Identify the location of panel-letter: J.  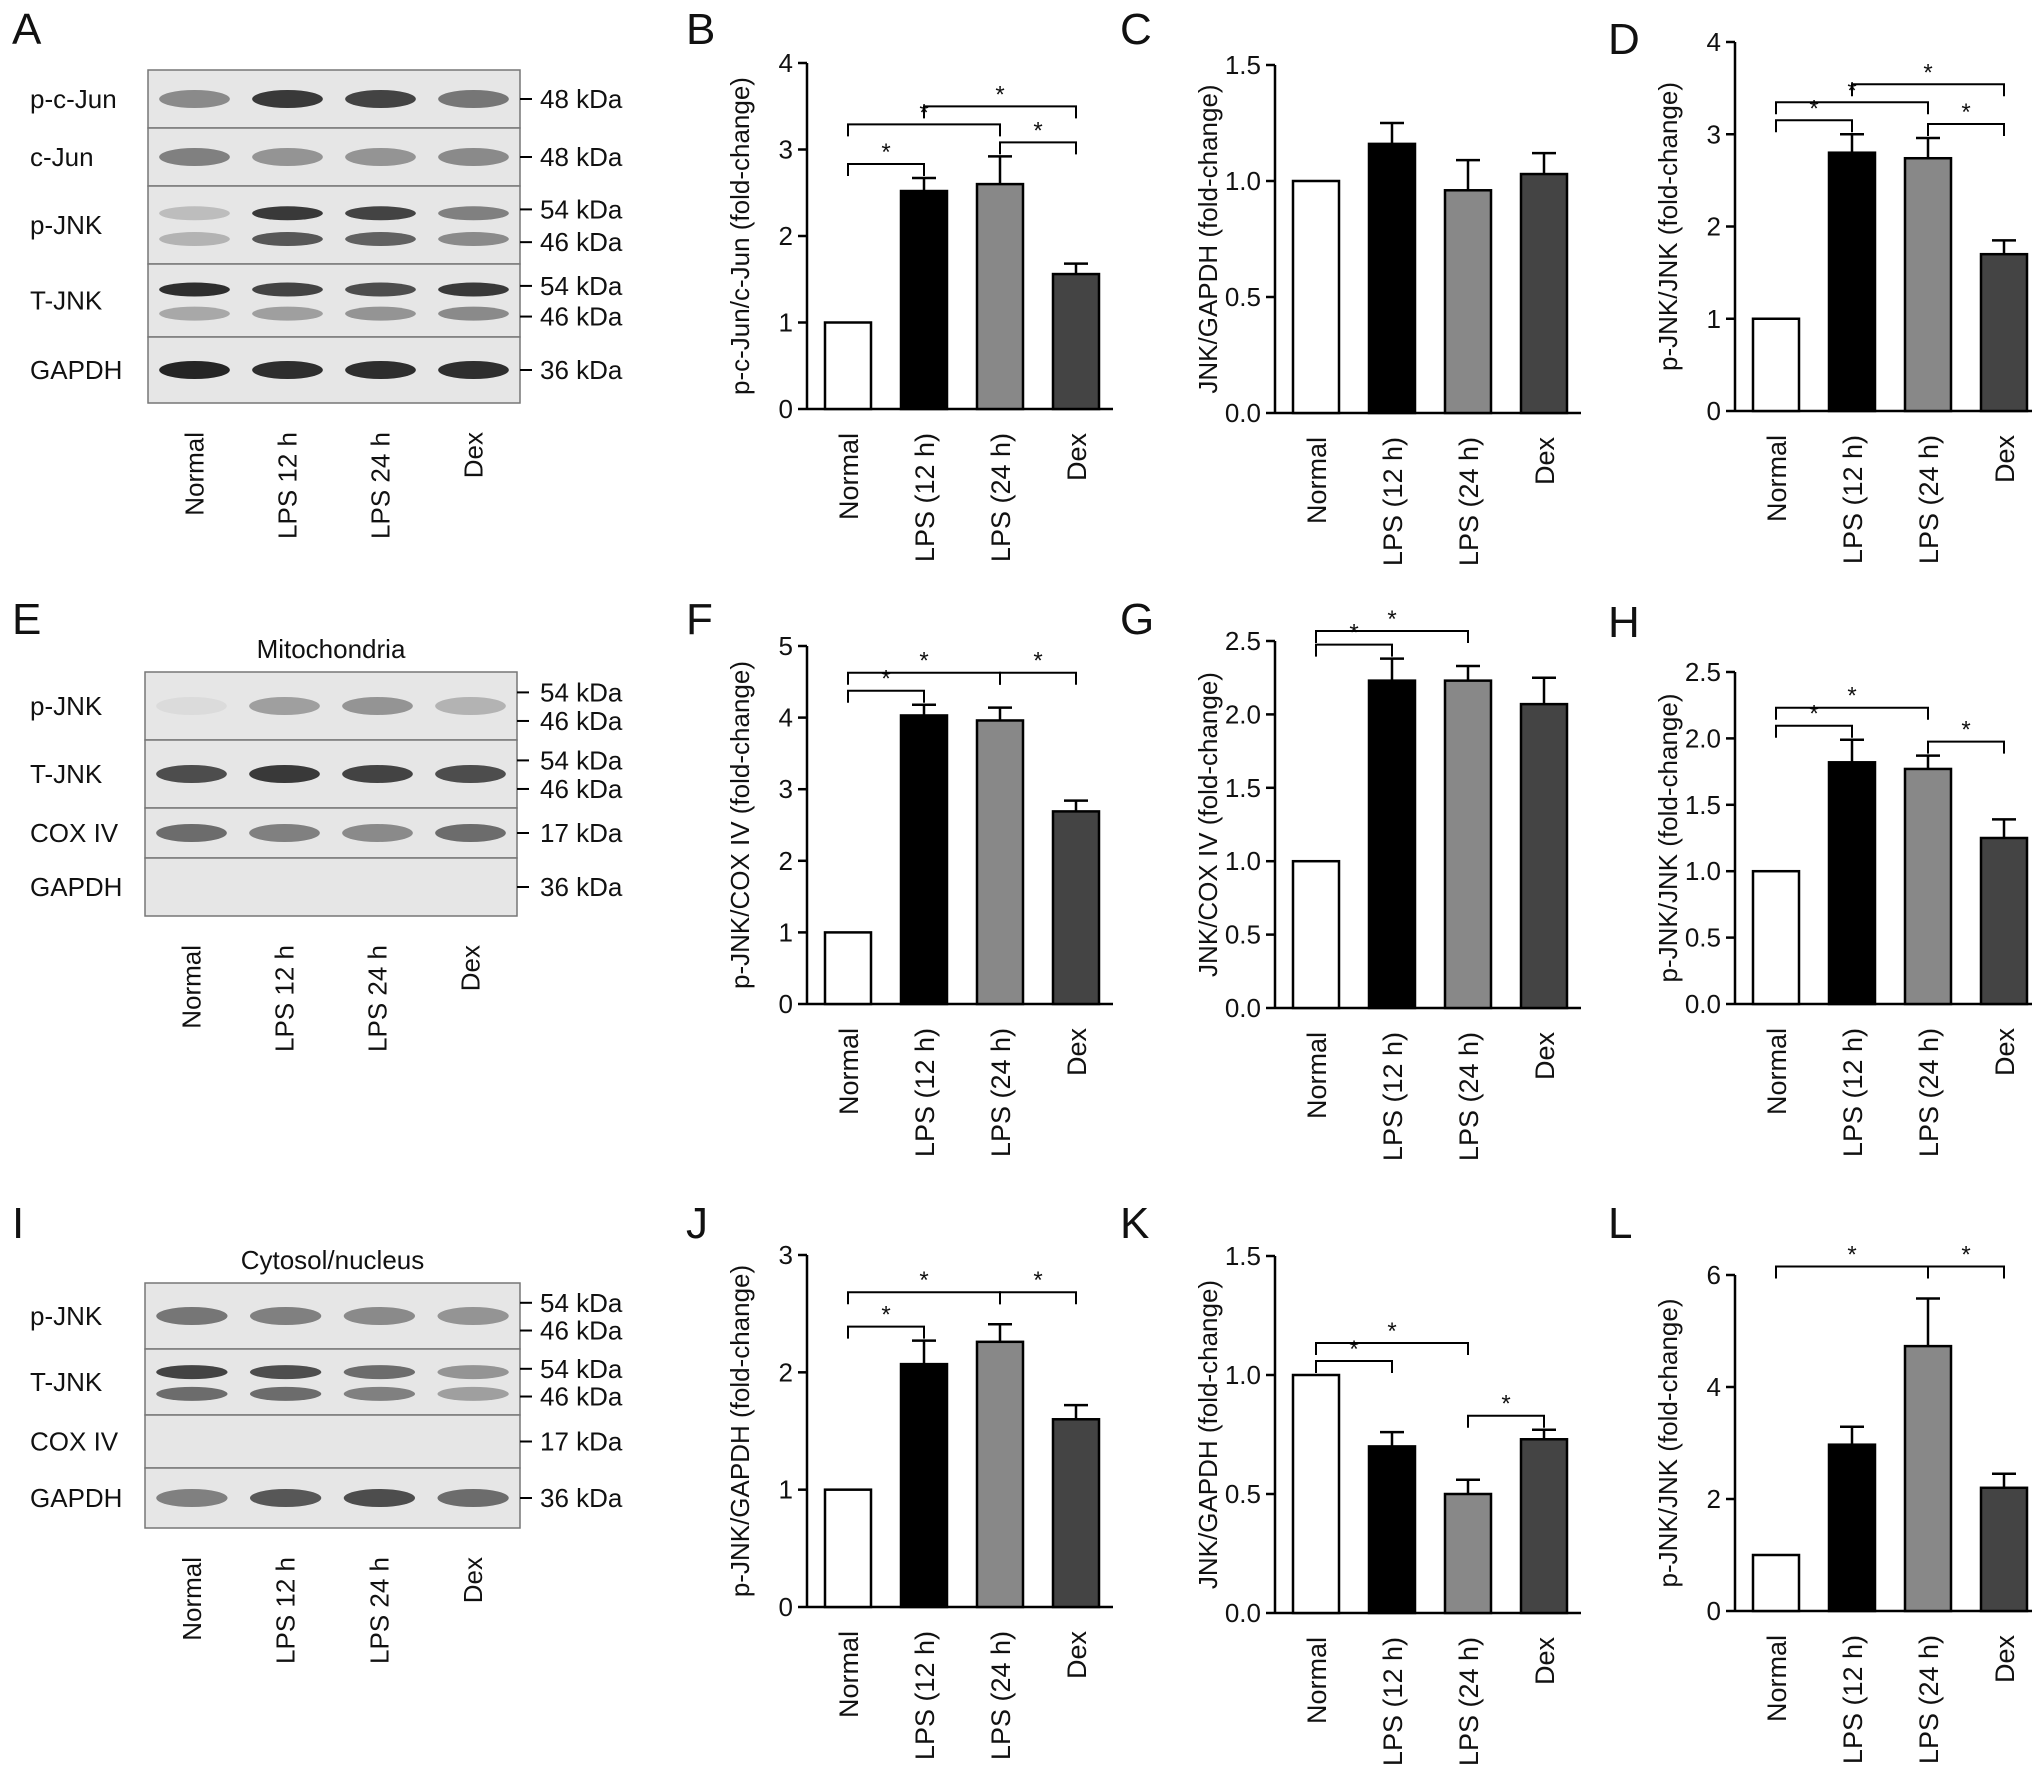
(697, 1223).